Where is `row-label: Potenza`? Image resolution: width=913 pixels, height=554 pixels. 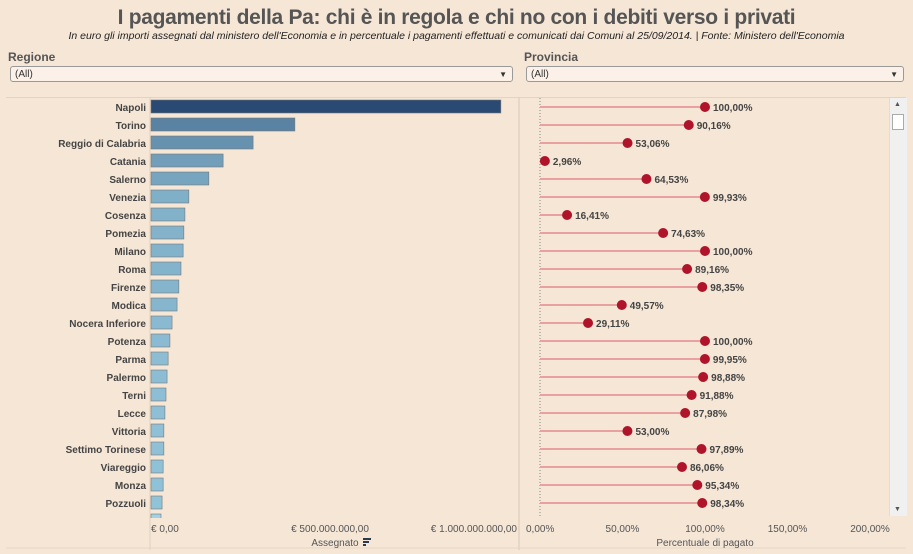
row-label: Potenza is located at coordinates (127, 342).